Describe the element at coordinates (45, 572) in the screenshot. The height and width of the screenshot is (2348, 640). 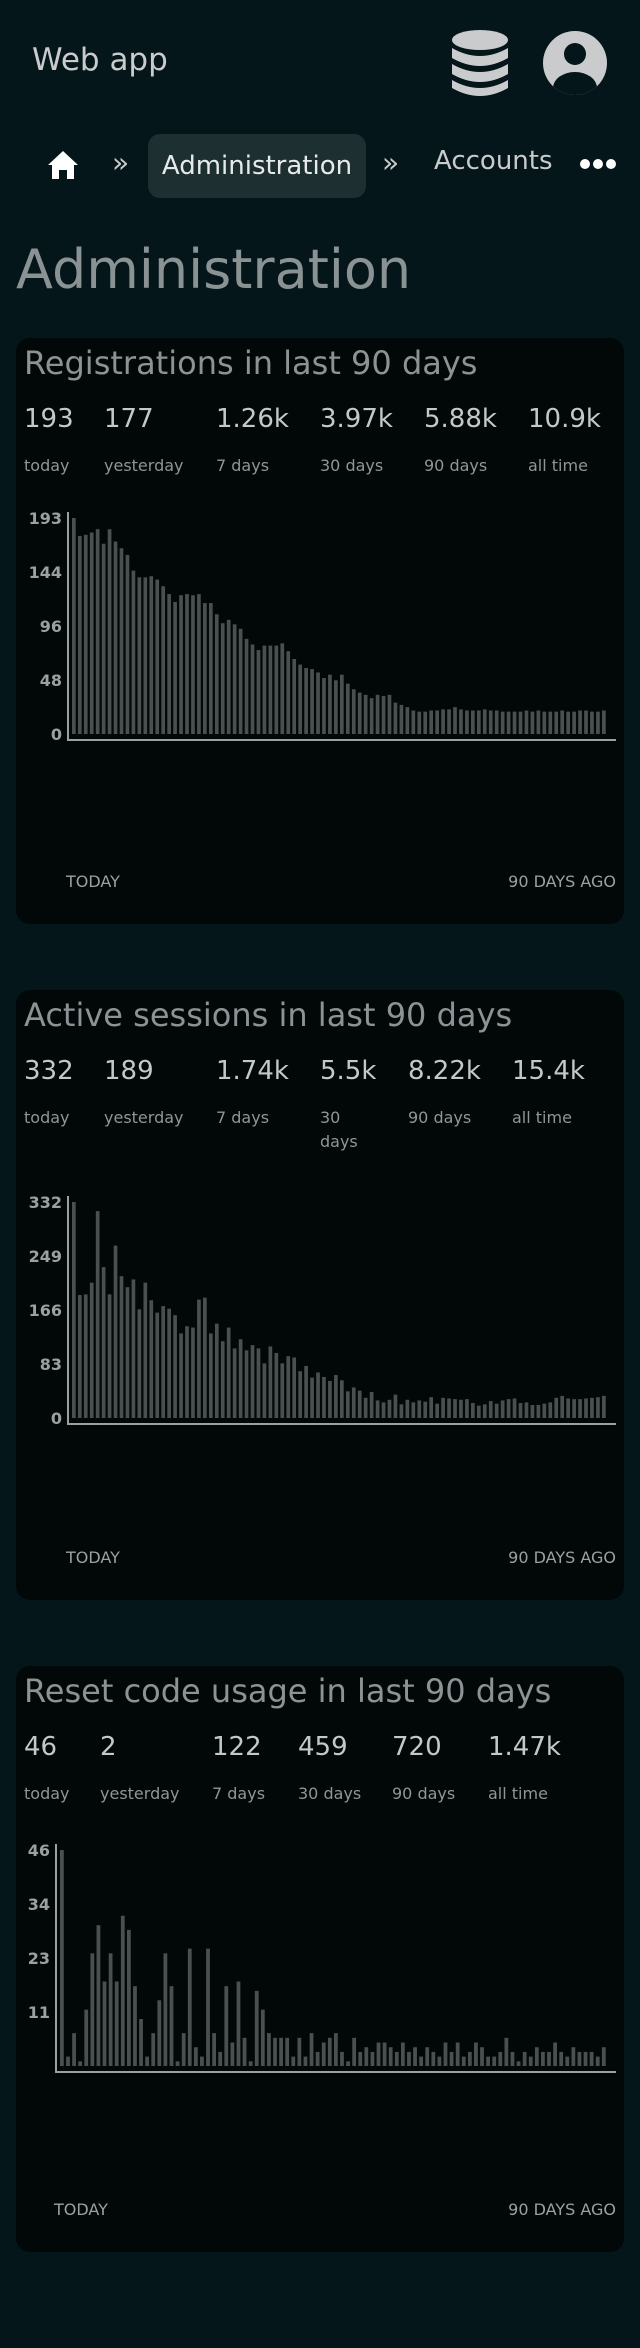
I see `y-tick-label: 144` at that location.